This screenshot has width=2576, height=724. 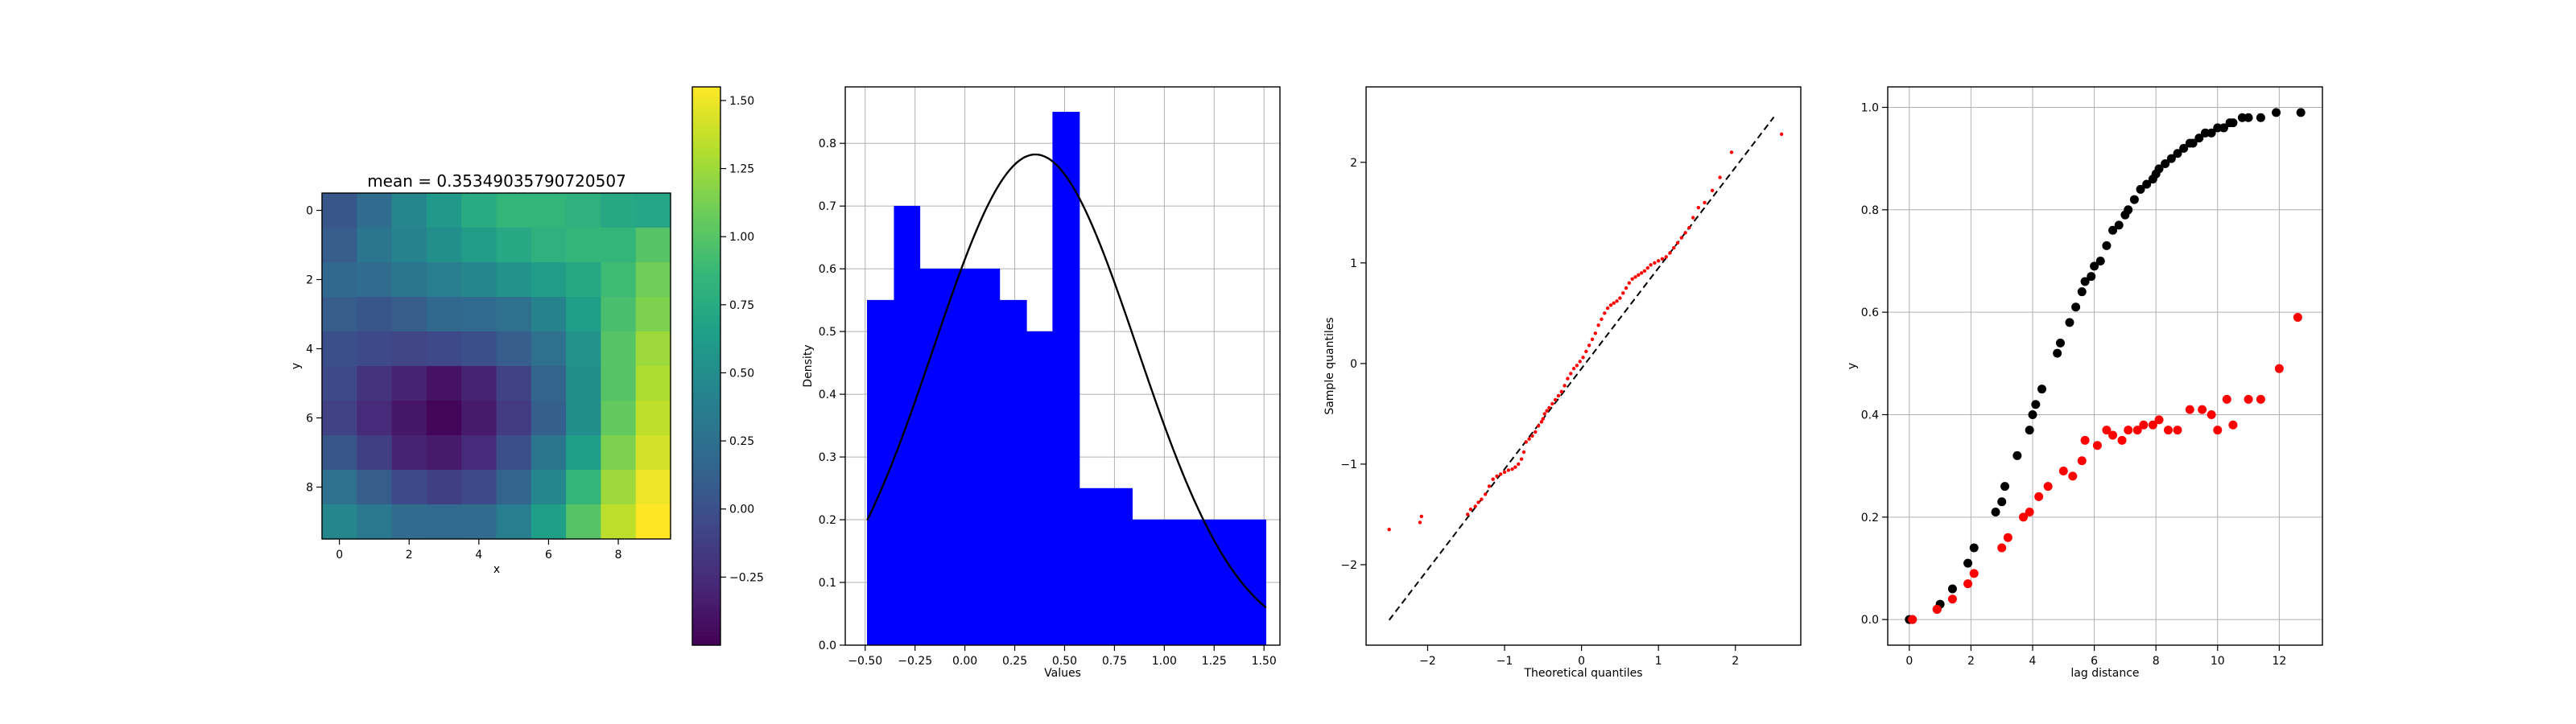 I want to click on colorbar, so click(x=706, y=366).